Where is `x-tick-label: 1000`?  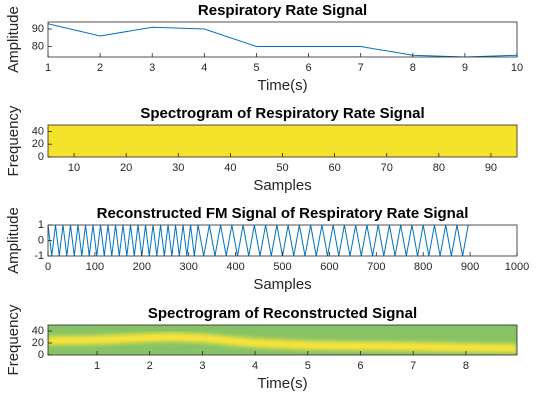 x-tick-label: 1000 is located at coordinates (517, 267).